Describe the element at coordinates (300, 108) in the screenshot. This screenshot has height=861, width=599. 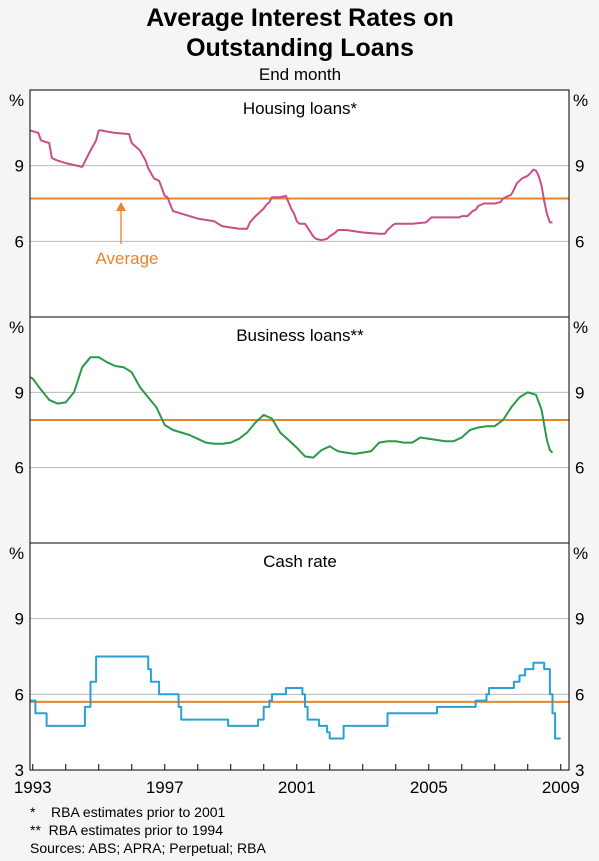
I see `housing-panel-title: Housing loans*` at that location.